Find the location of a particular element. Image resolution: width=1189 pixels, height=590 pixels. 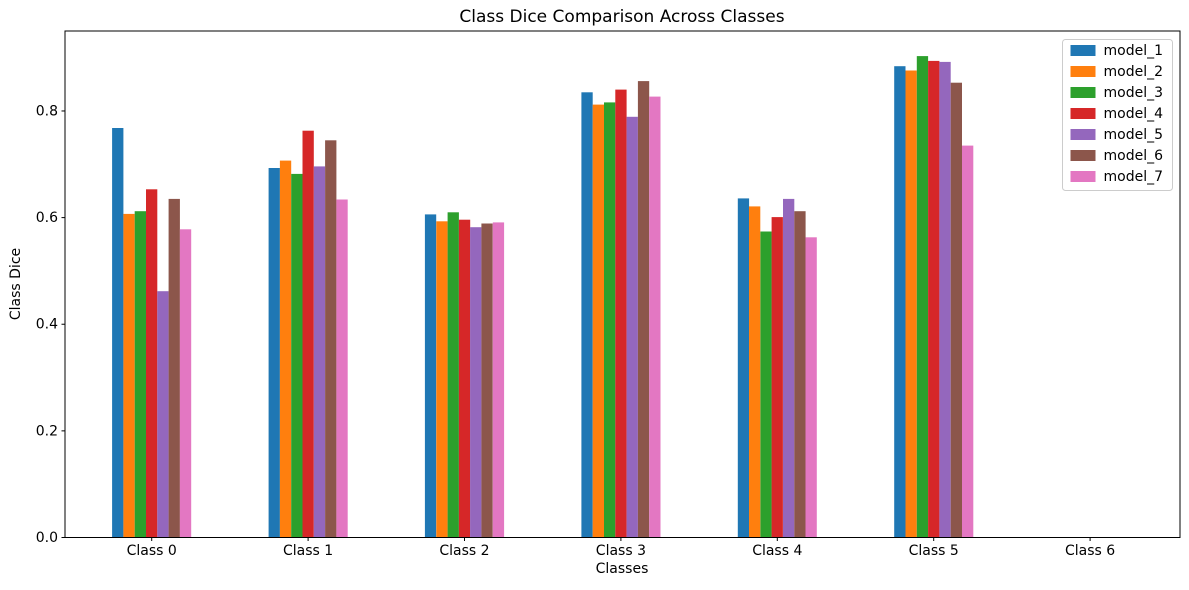

legend-label-model_4: model_4 is located at coordinates (1134, 114).